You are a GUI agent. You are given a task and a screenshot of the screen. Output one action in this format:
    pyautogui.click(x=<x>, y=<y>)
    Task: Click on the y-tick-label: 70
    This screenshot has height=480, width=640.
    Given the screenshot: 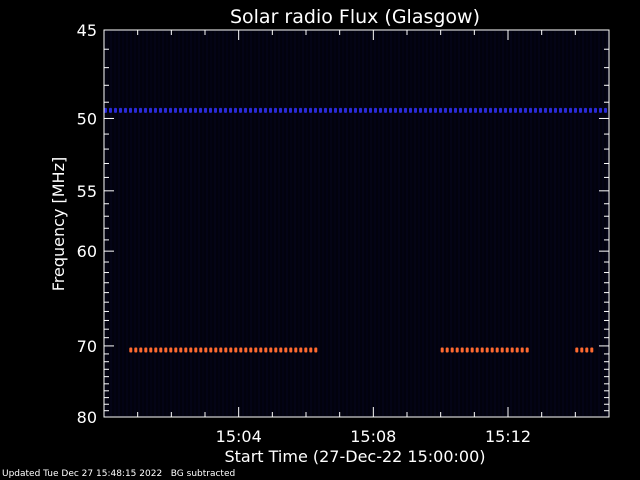 What is the action you would take?
    pyautogui.click(x=87, y=346)
    